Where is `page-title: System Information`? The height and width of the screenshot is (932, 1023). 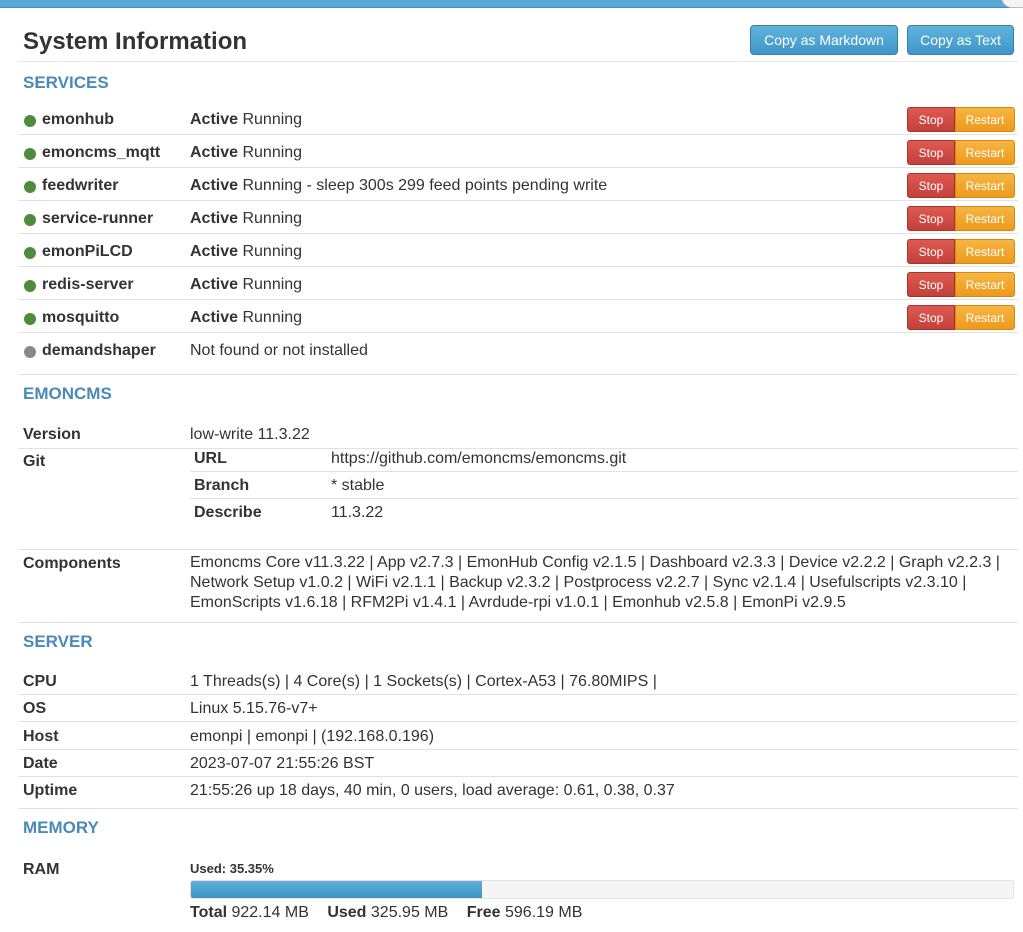 page-title: System Information is located at coordinates (135, 41).